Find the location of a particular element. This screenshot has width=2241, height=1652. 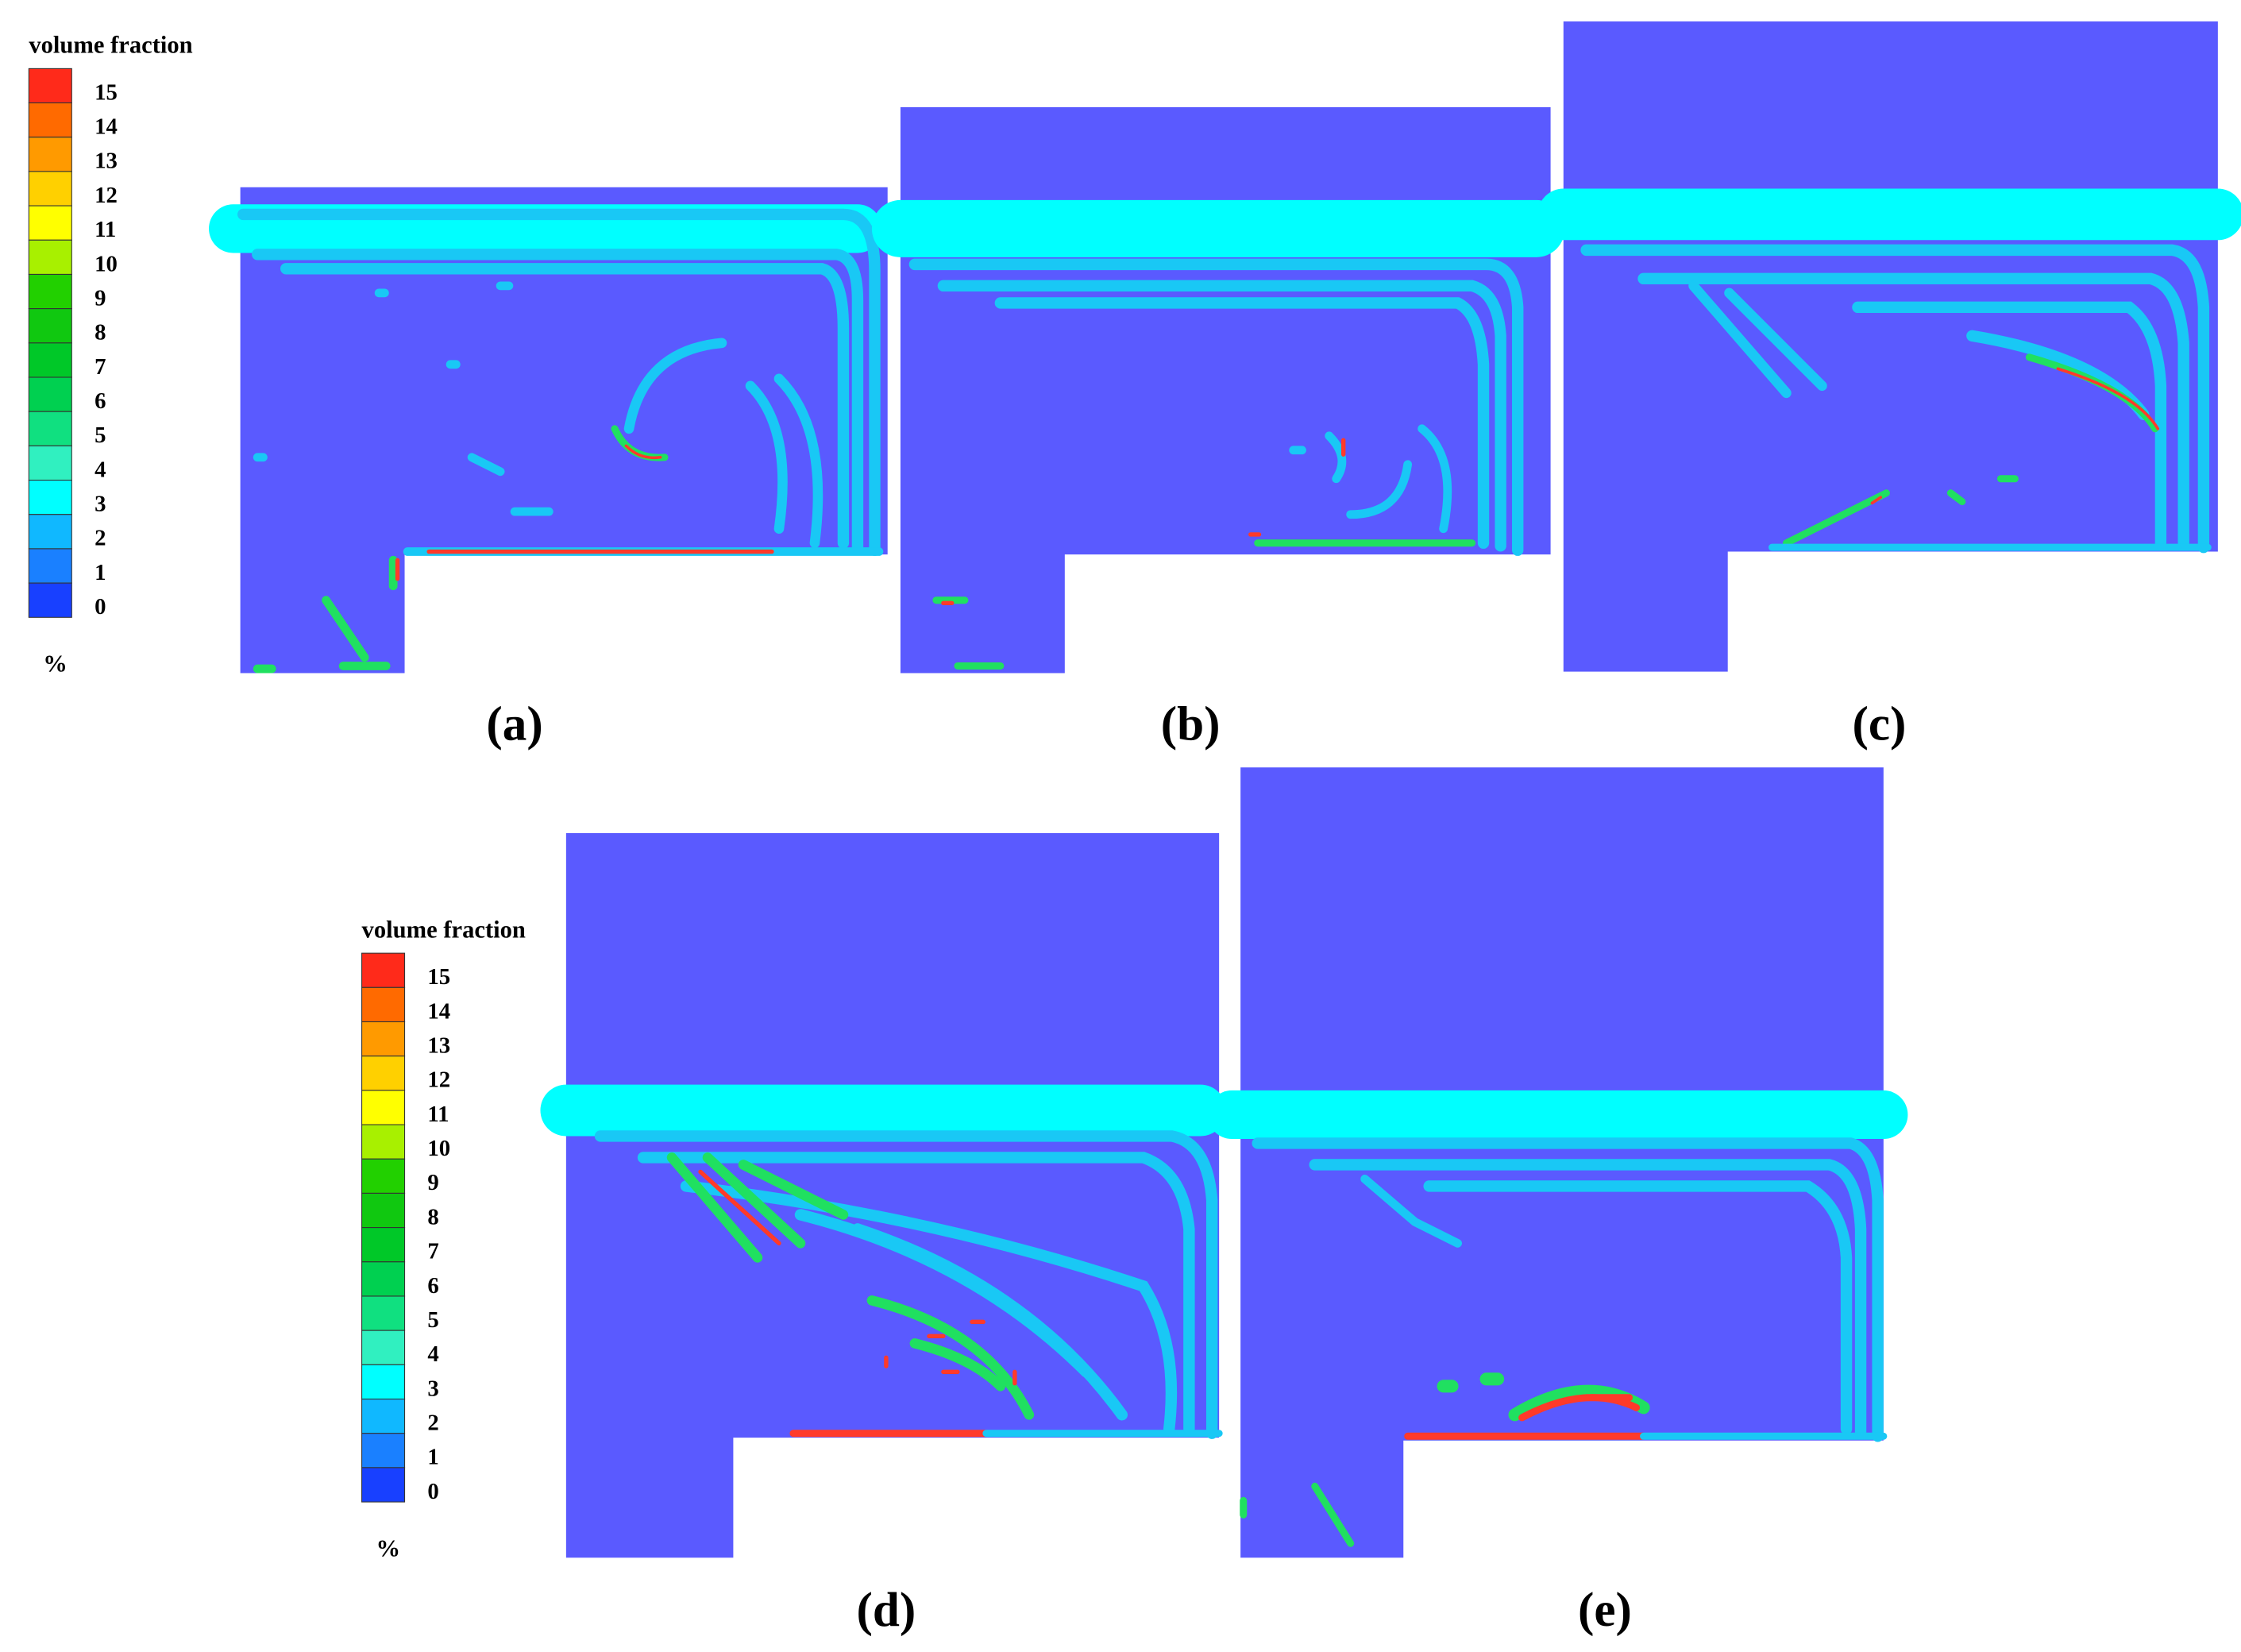

panel-c is located at coordinates (1889, 346).